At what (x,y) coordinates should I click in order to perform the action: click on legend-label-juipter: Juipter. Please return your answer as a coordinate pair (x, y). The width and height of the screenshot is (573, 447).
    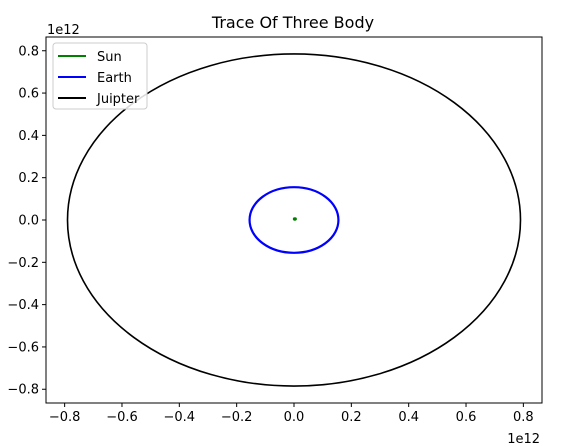
    Looking at the image, I should click on (118, 99).